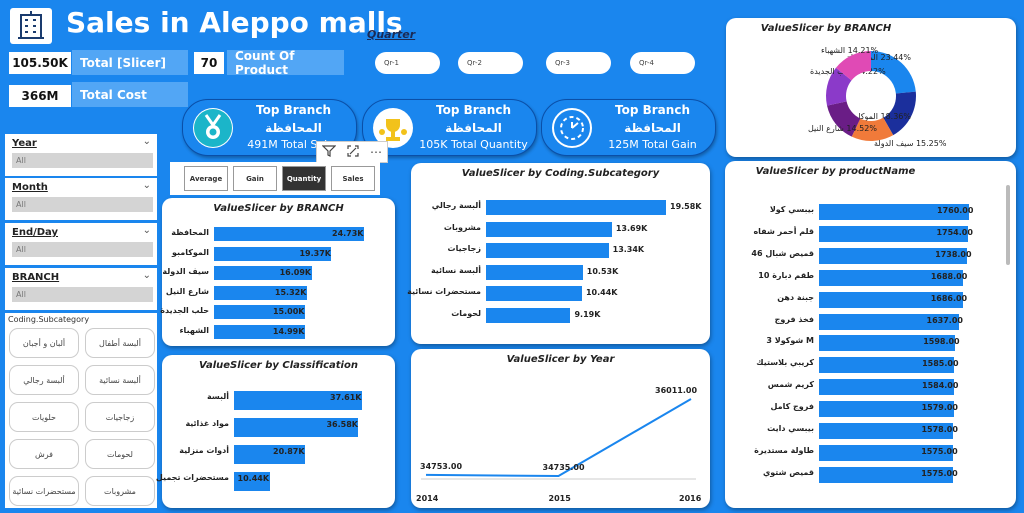  I want to click on product_bar-category-label: قلم أحمر شفاه, so click(783, 231).